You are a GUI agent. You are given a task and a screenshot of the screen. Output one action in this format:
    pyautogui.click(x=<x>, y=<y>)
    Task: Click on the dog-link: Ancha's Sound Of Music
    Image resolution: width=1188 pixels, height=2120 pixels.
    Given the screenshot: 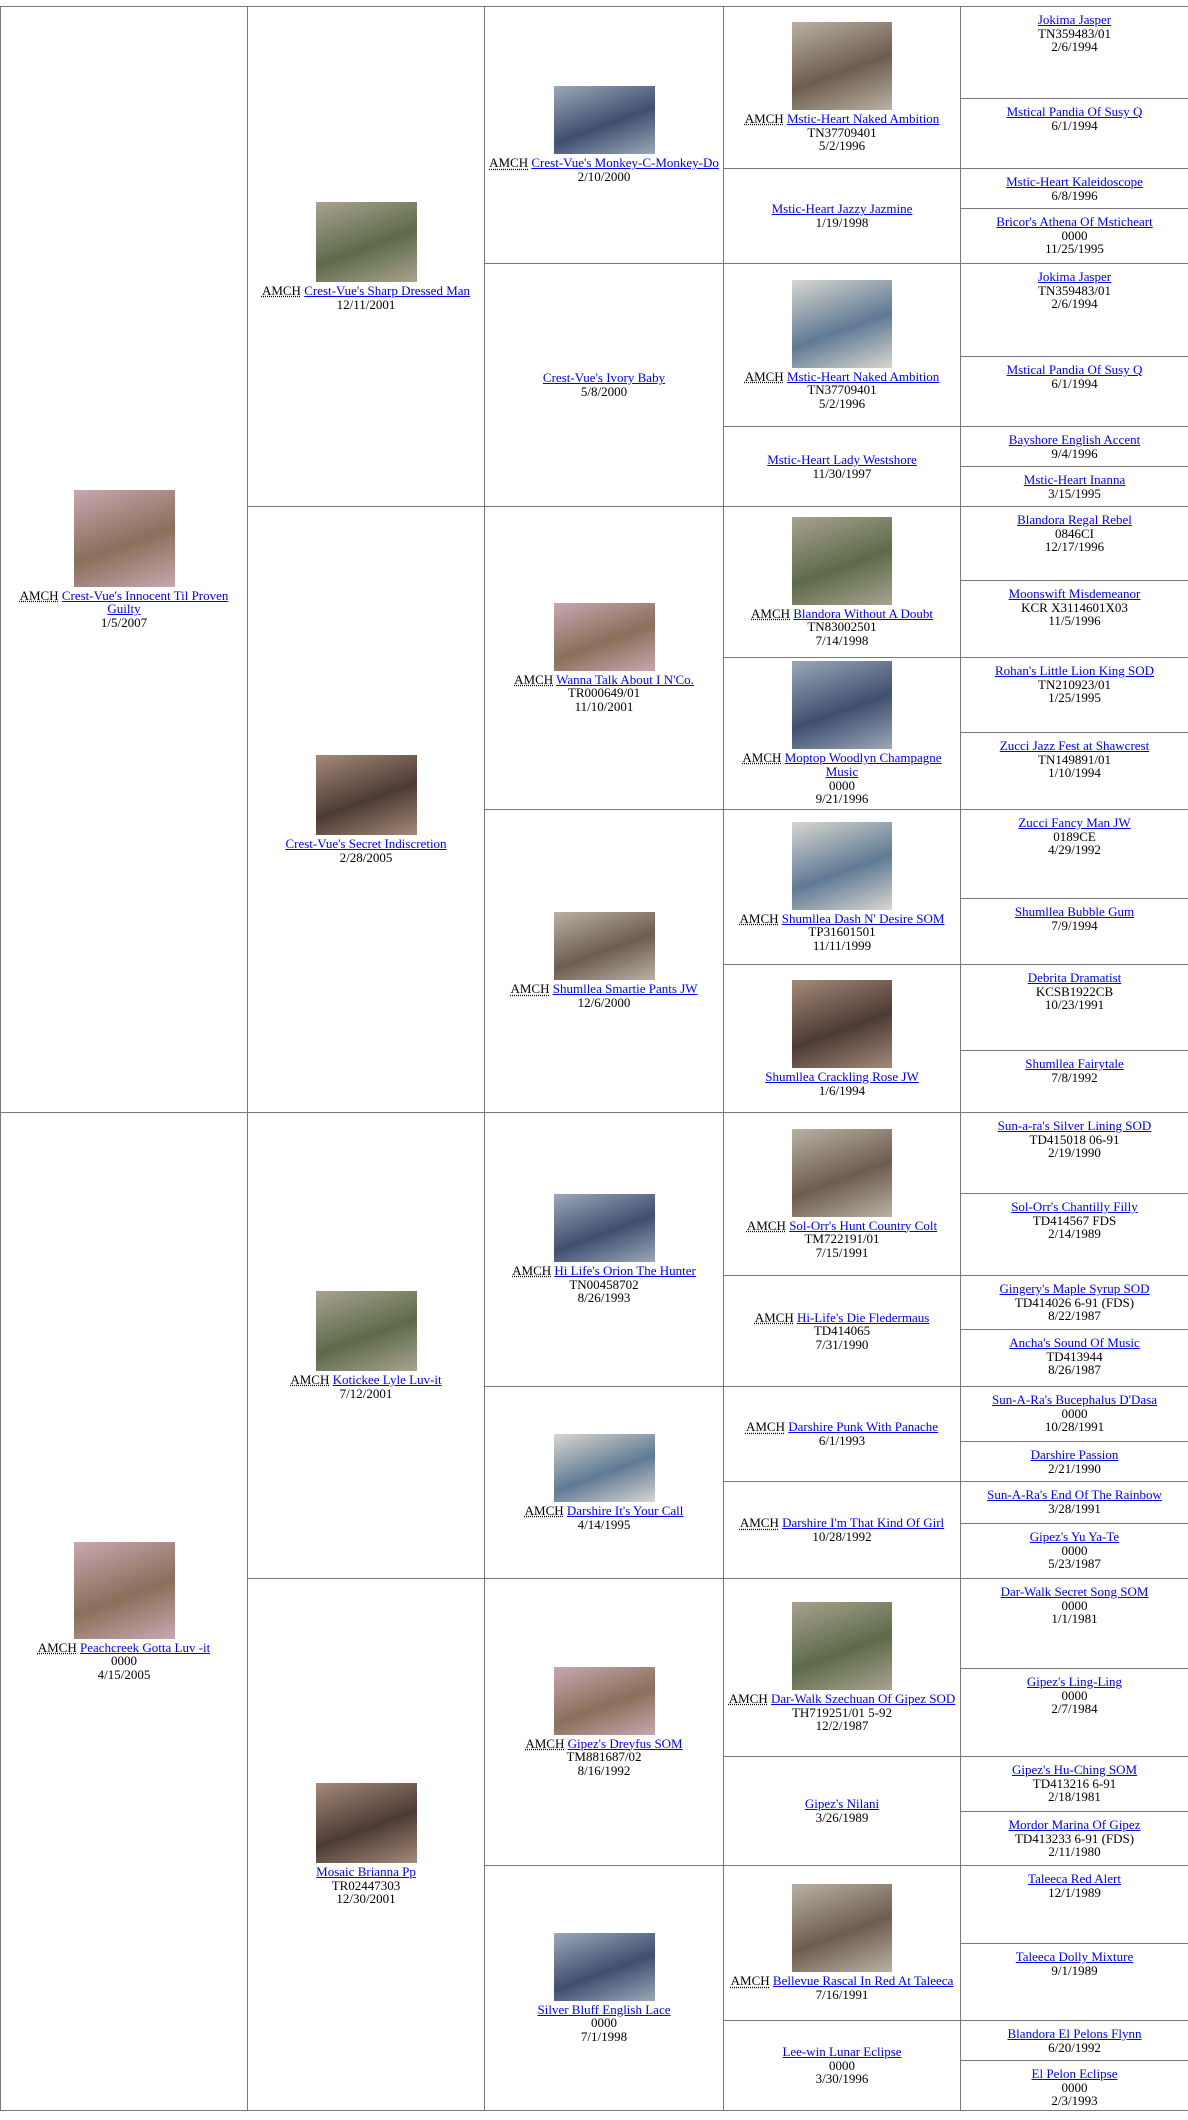 What is the action you would take?
    pyautogui.click(x=1074, y=1342)
    